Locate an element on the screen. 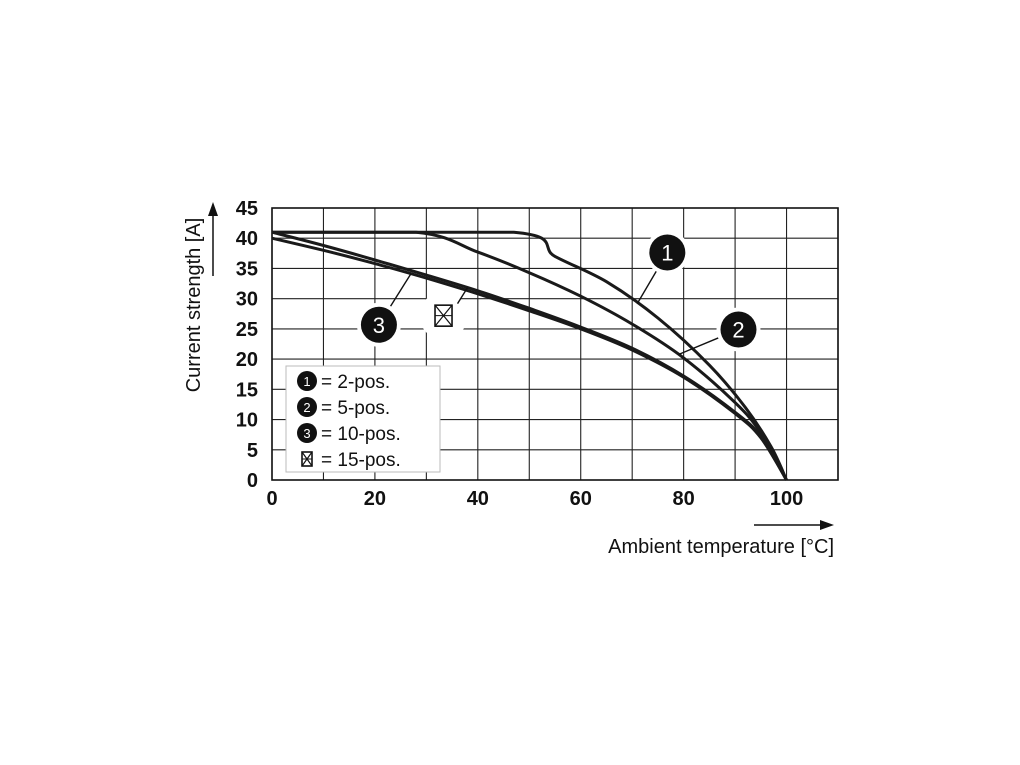 The width and height of the screenshot is (1020, 765). legend: 1 = 2-pos. 2 = 5-pos. 3 = 10-pos. = 15-pos. is located at coordinates (363, 419).